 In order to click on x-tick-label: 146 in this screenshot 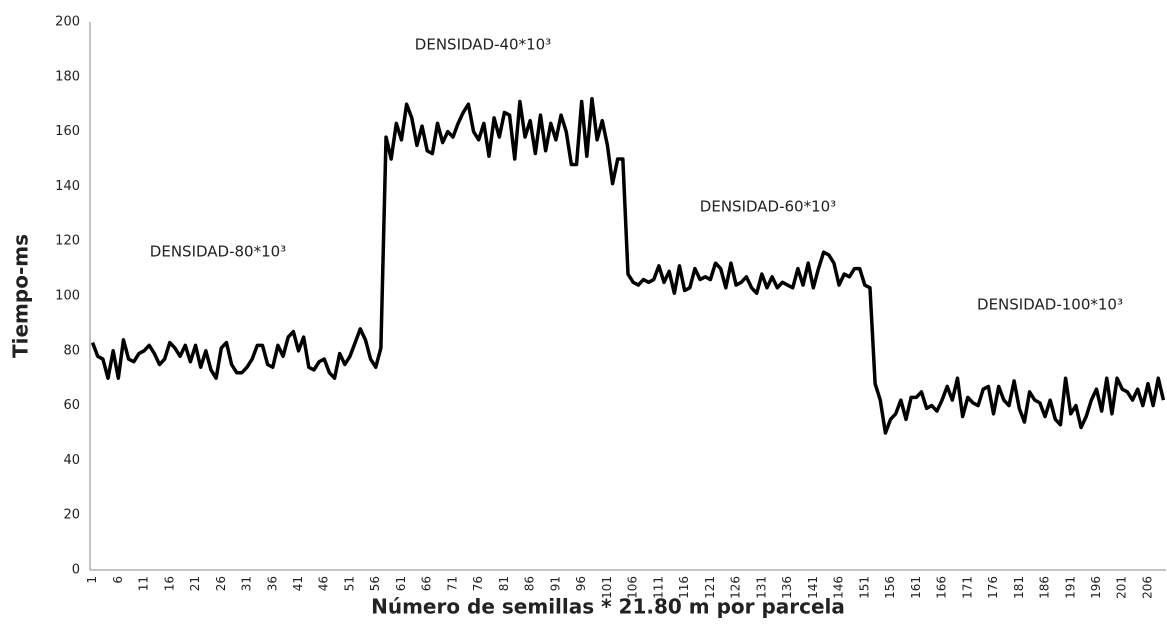, I will do `click(839, 587)`.